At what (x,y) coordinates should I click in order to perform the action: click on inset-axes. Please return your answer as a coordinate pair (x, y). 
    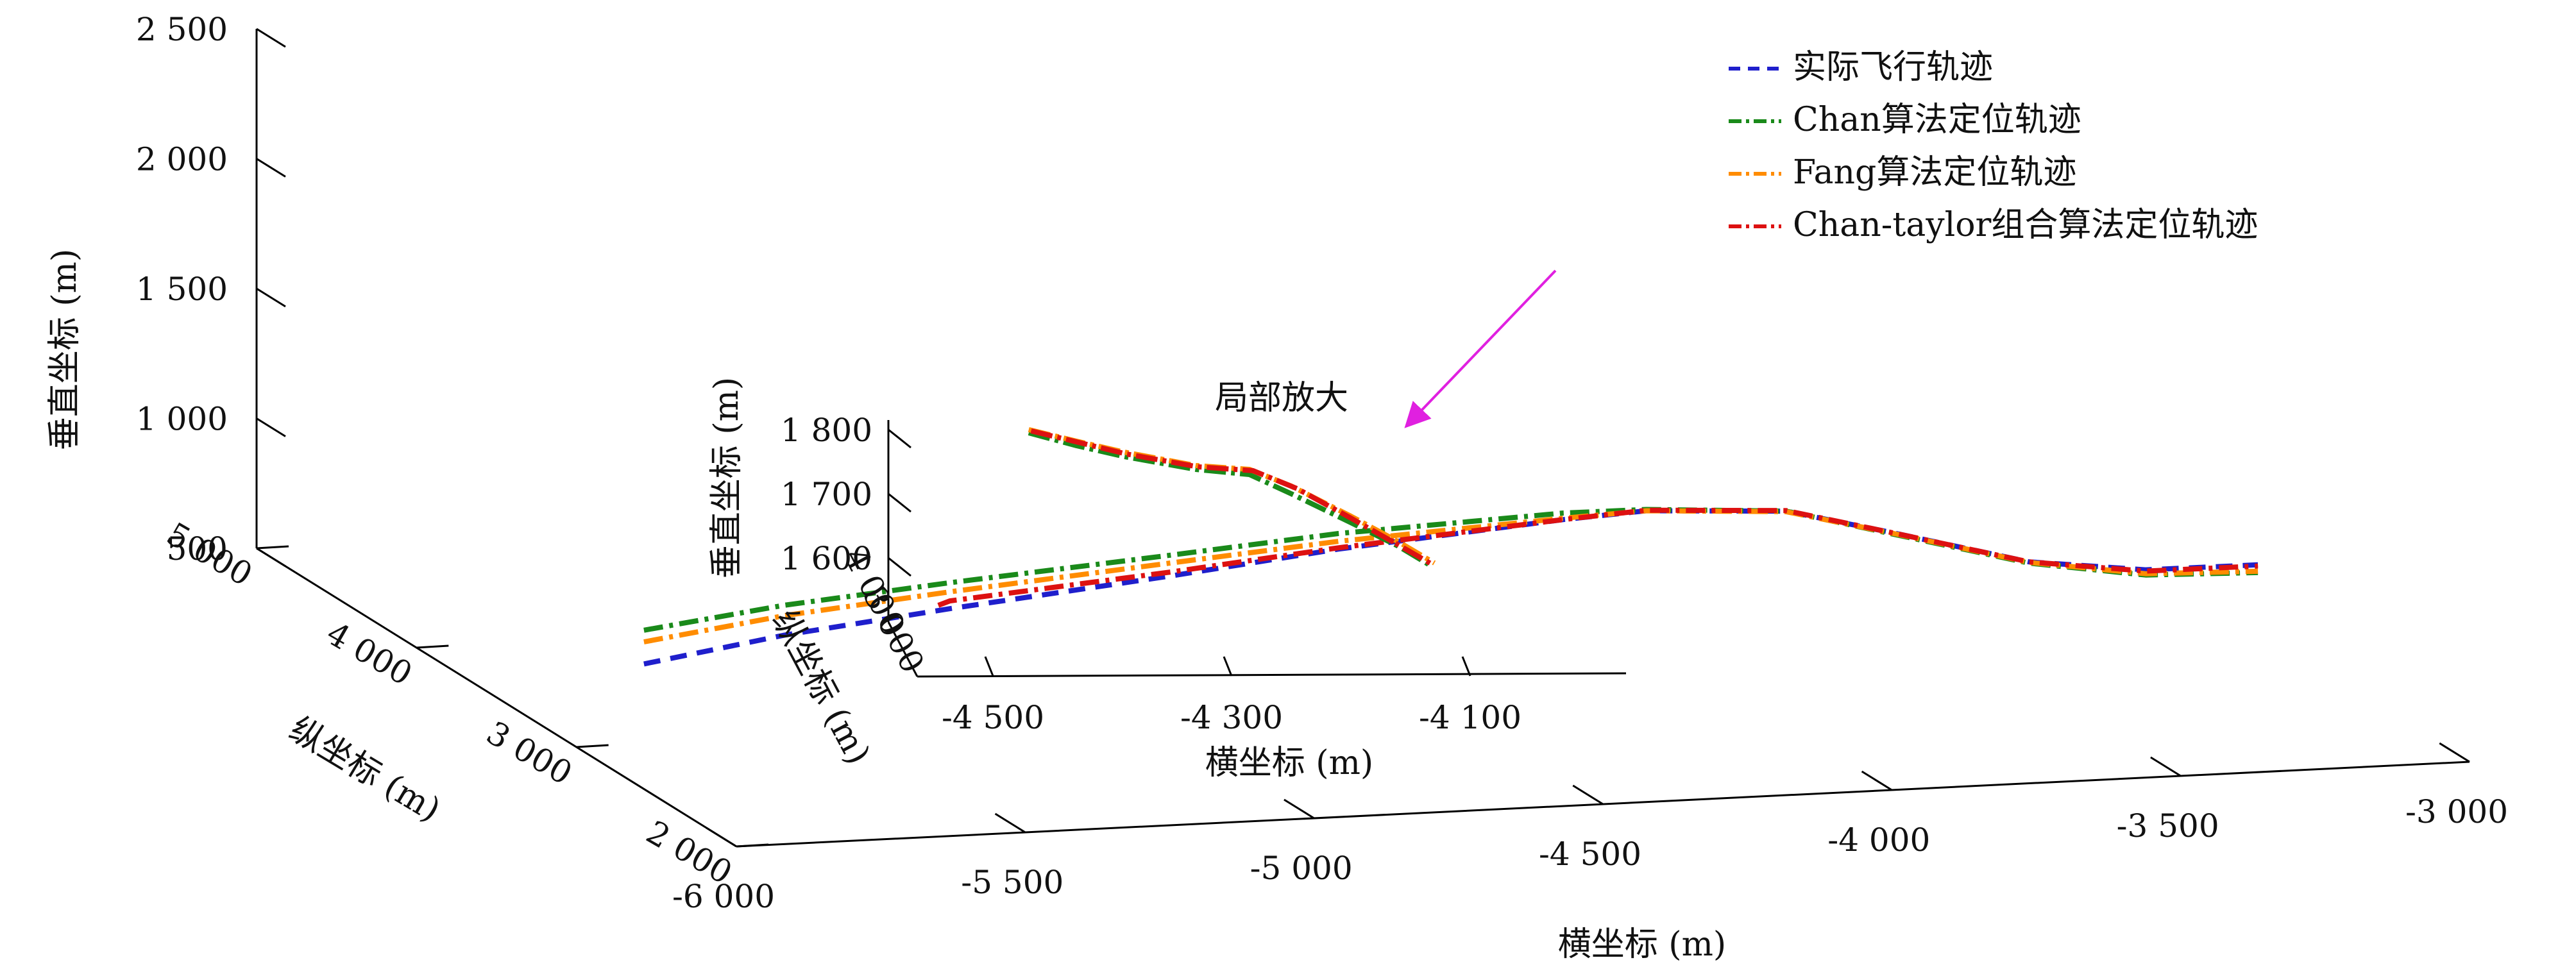
    Looking at the image, I should click on (1257, 549).